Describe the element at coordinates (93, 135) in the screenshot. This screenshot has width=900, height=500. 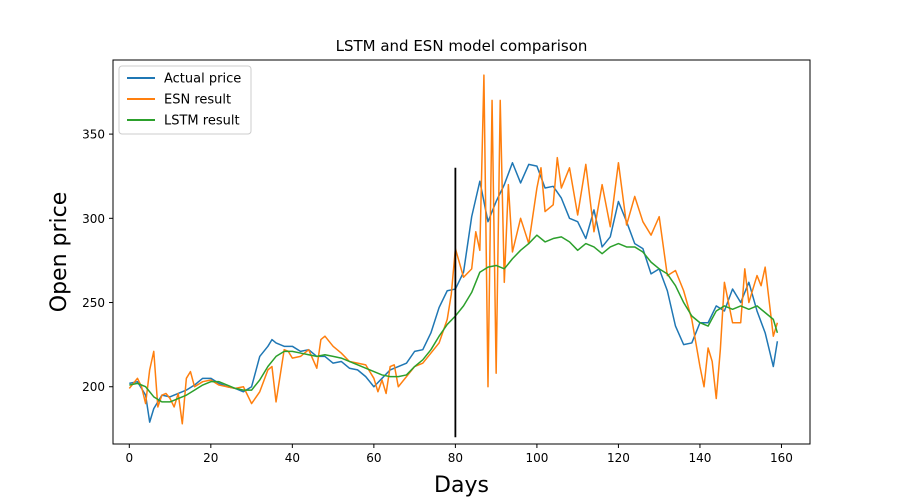
I see `y-tick-label: 350` at that location.